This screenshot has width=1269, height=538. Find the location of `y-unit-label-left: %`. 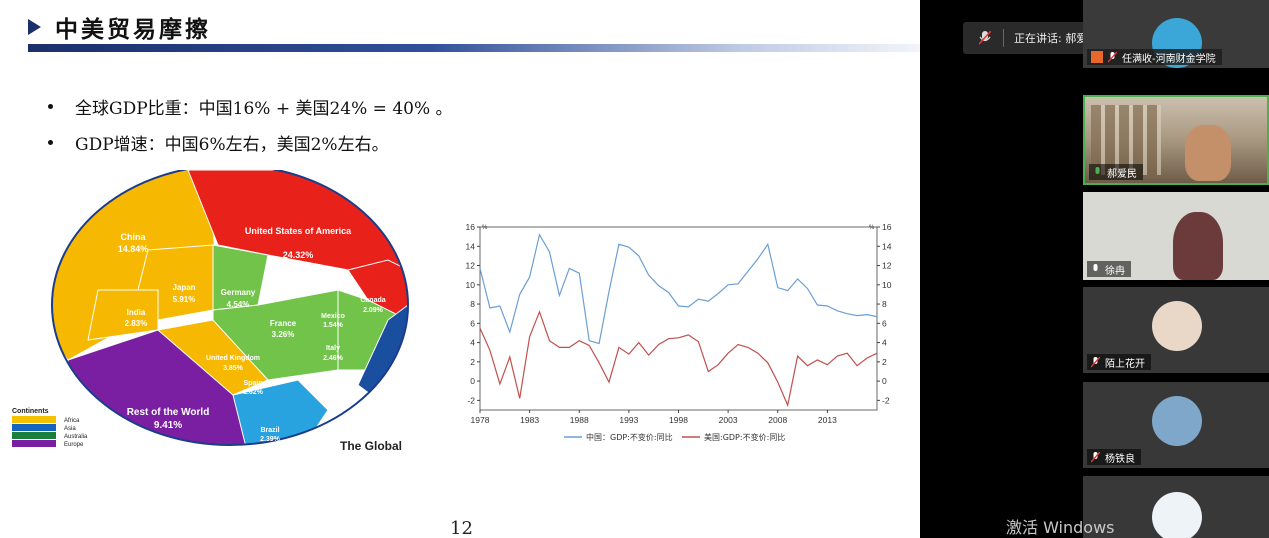

y-unit-label-left: % is located at coordinates (485, 228).